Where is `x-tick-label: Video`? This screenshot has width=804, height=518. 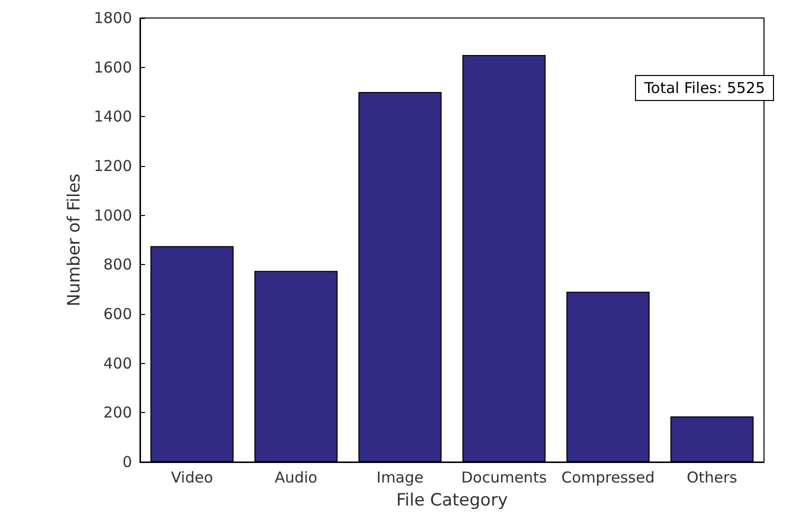 x-tick-label: Video is located at coordinates (192, 477).